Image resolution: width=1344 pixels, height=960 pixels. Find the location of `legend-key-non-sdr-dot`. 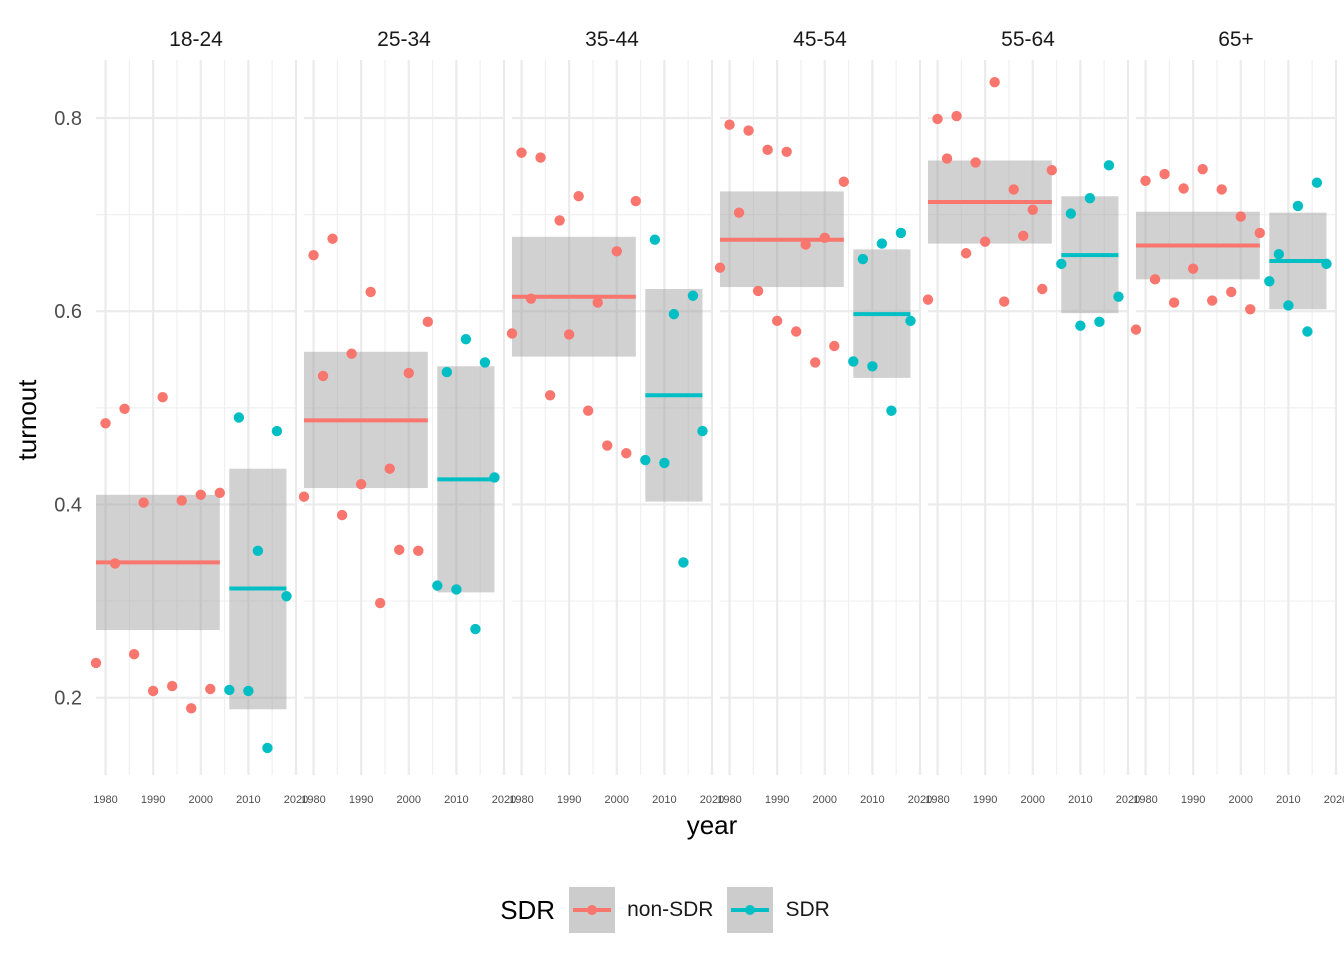

legend-key-non-sdr-dot is located at coordinates (592, 910).